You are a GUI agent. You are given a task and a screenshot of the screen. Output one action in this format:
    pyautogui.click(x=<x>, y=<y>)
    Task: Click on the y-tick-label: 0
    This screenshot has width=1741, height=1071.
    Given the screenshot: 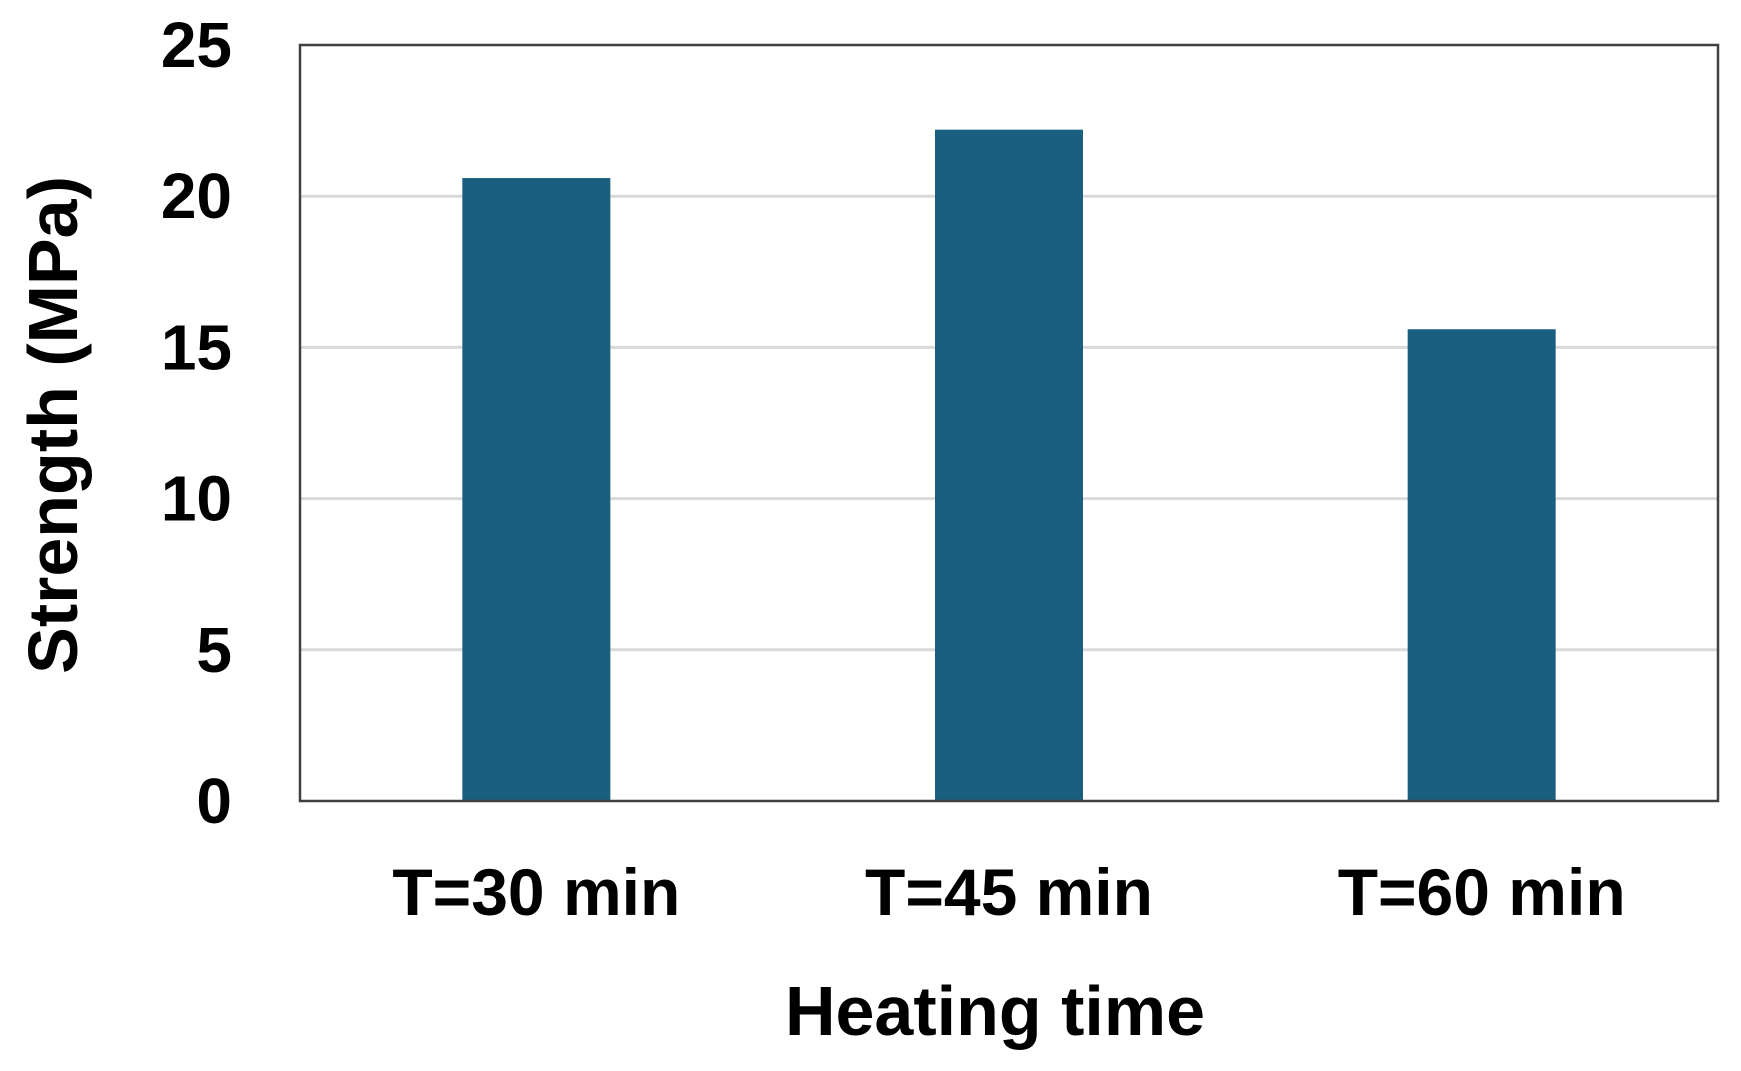 What is the action you would take?
    pyautogui.click(x=214, y=801)
    